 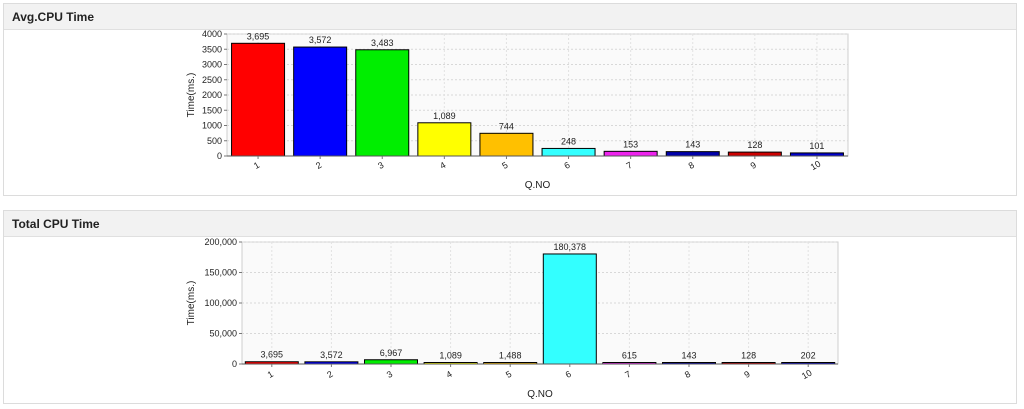 What do you see at coordinates (212, 34) in the screenshot?
I see `y-tick-label: 4000` at bounding box center [212, 34].